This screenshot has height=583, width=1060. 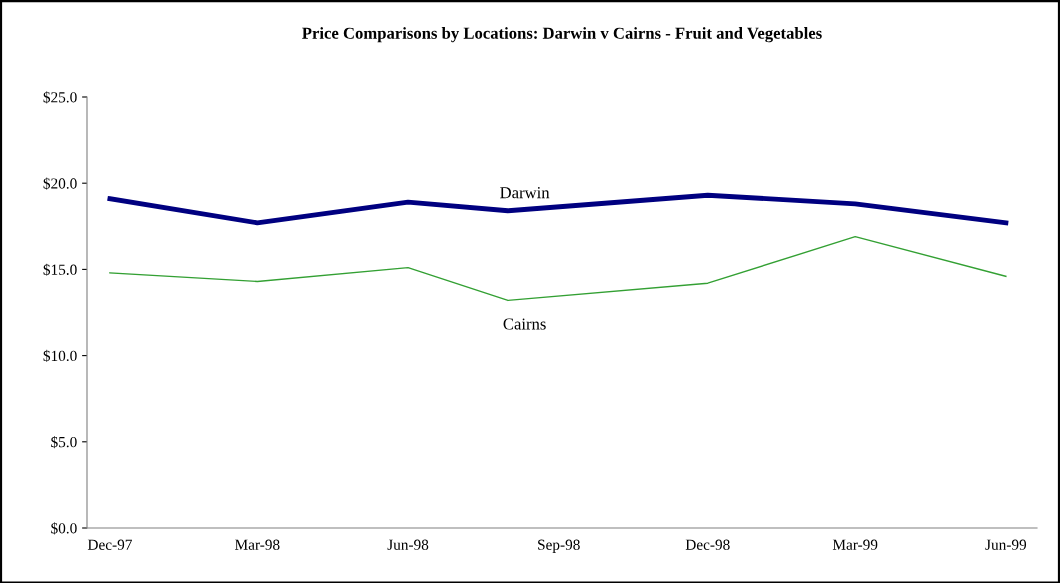 I want to click on x-tick-label: Dec-98, so click(x=707, y=544).